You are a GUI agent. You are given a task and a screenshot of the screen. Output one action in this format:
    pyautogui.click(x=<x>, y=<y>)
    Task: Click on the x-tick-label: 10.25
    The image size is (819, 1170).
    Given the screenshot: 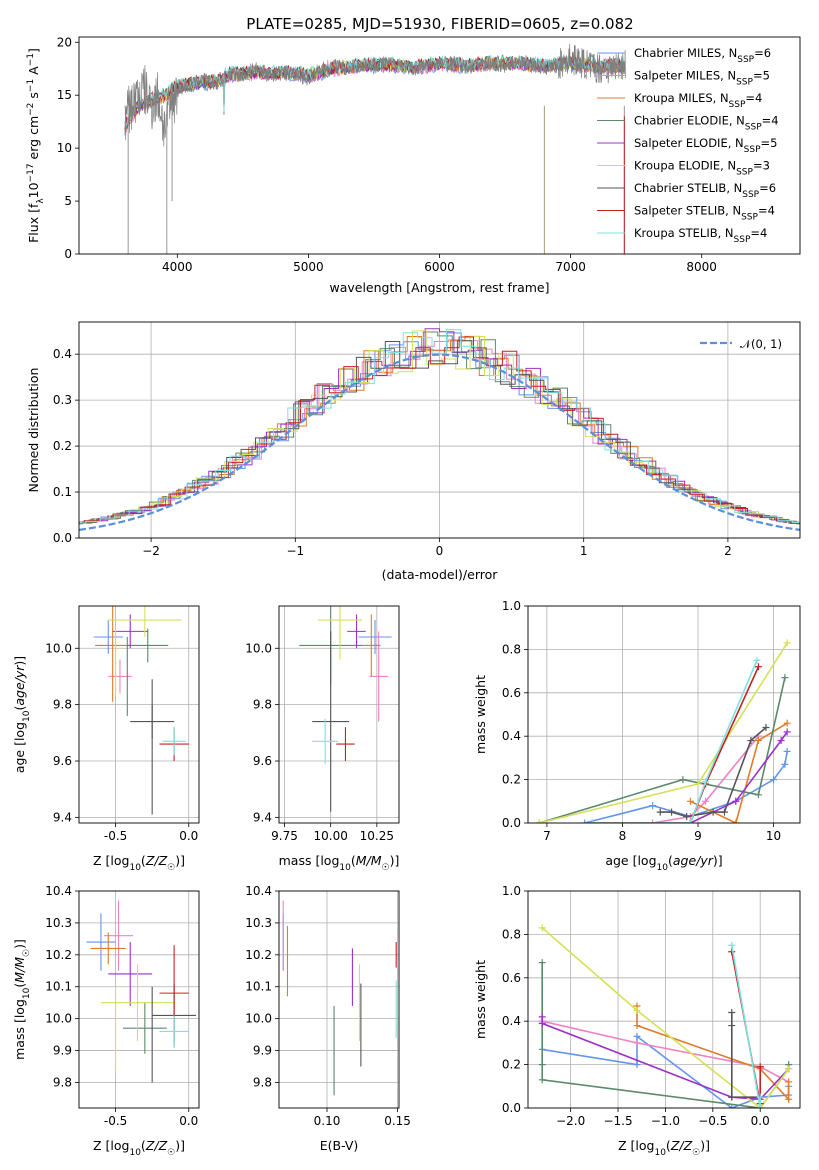 What is the action you would take?
    pyautogui.click(x=377, y=836)
    